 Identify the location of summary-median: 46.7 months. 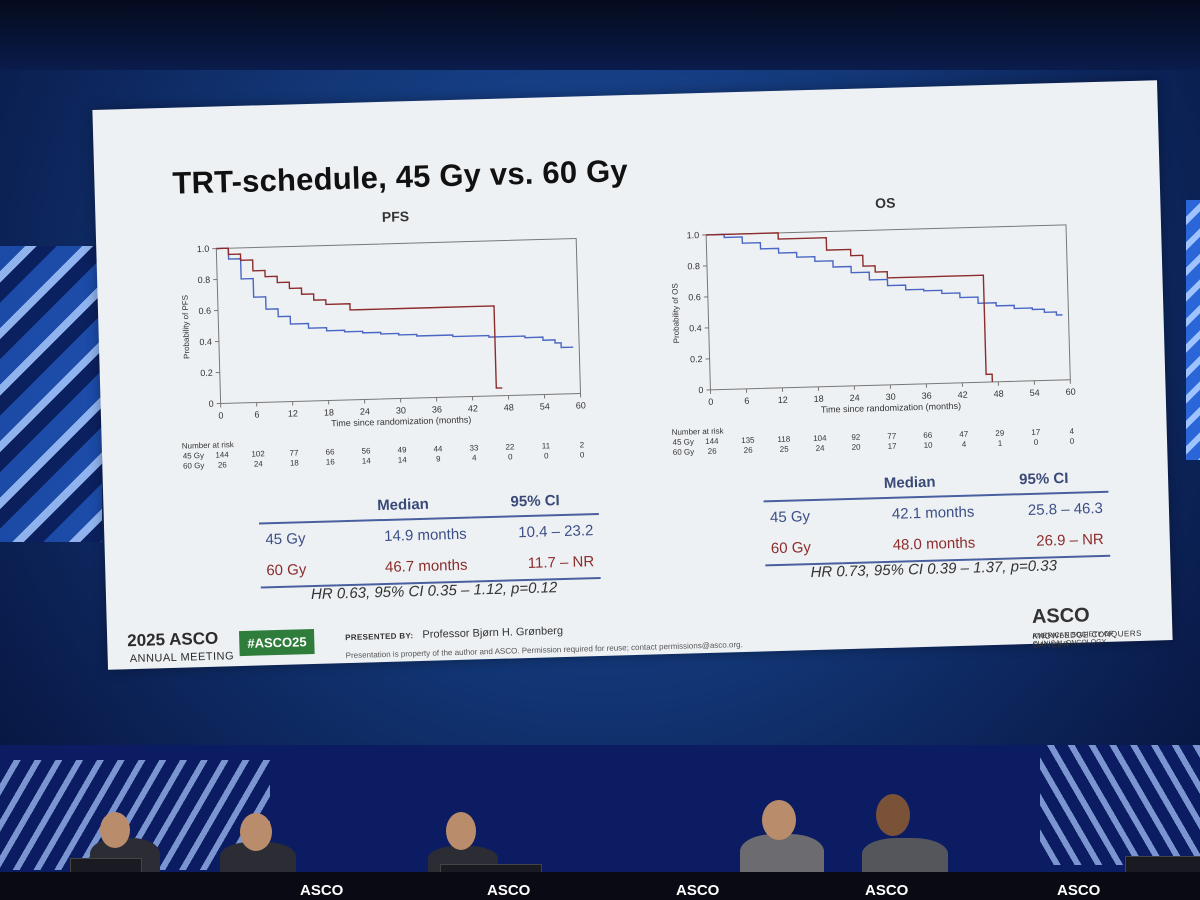
(426, 566).